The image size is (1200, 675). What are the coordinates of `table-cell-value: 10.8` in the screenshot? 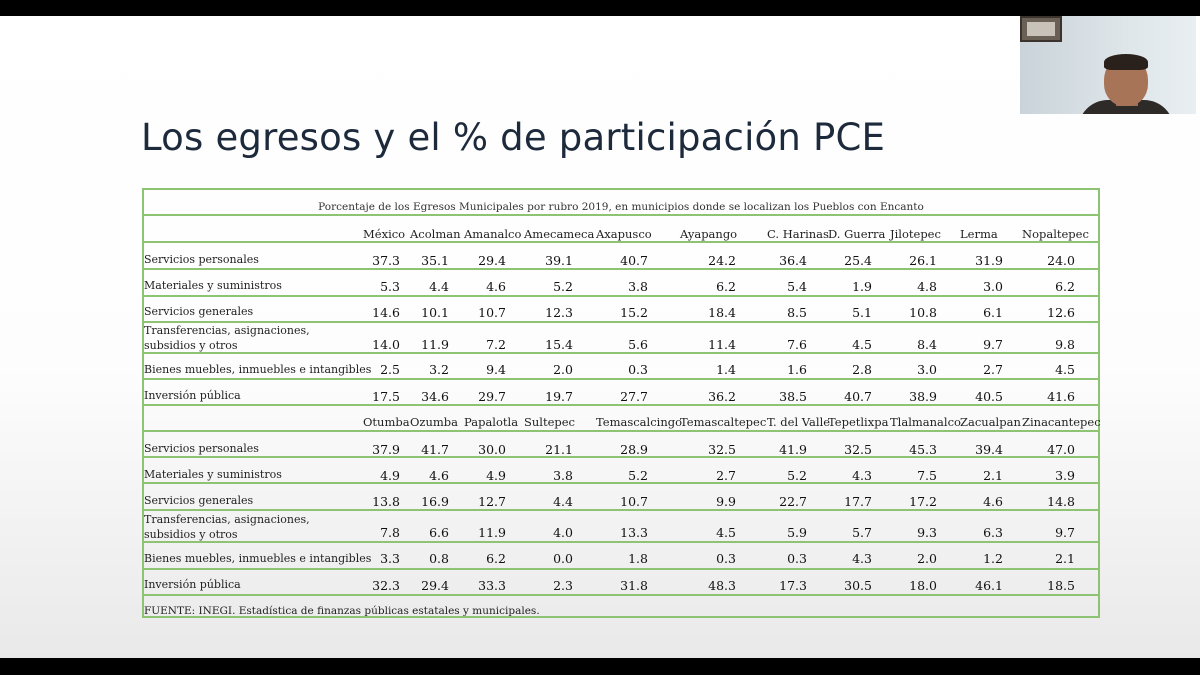 It's located at (923, 312).